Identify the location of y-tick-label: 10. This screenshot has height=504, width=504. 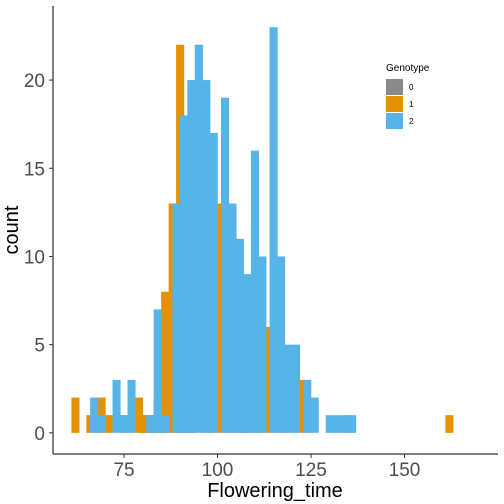
(34, 257).